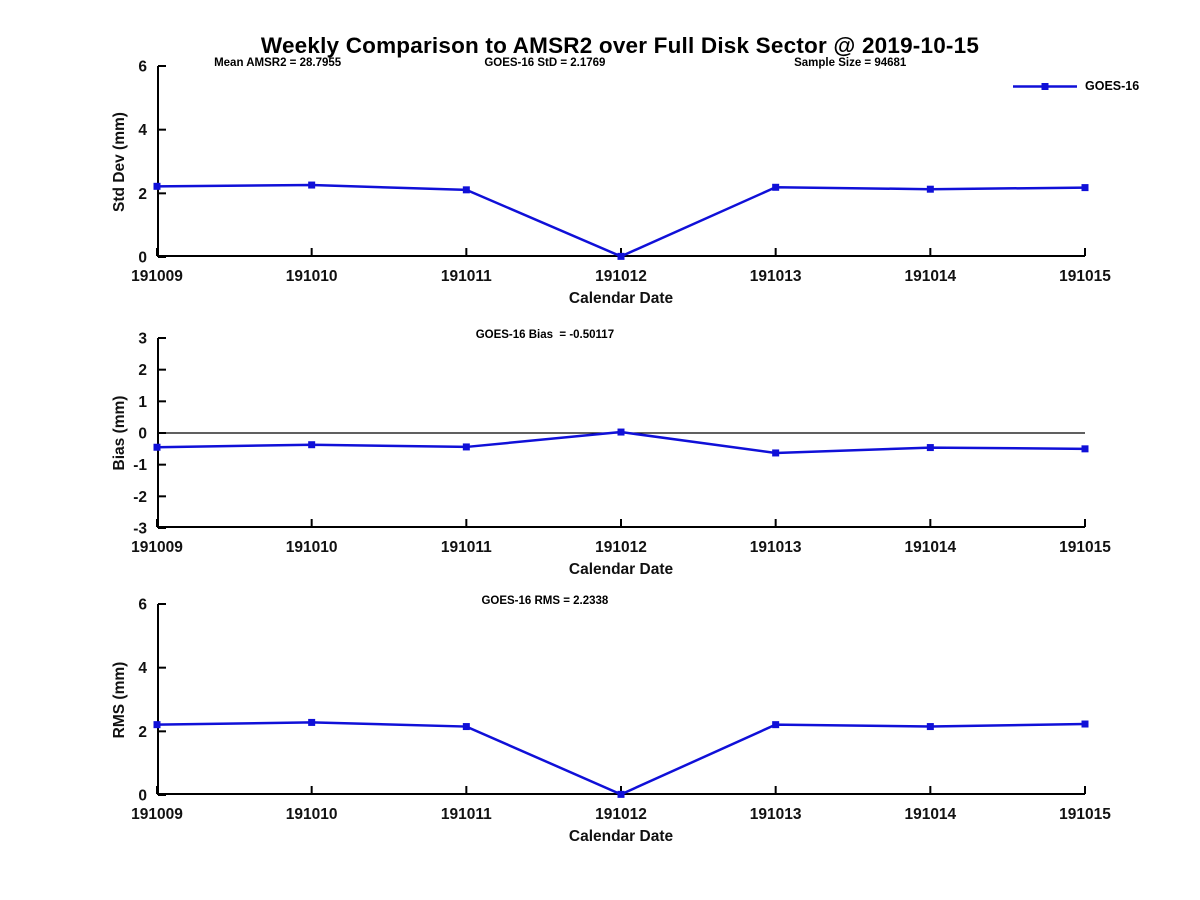 This screenshot has width=1200, height=900. Describe the element at coordinates (140, 465) in the screenshot. I see `svg-text: -1` at that location.